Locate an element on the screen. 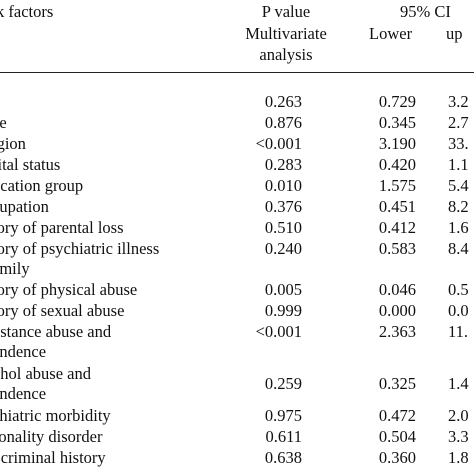  header-95-ci: 95% CI is located at coordinates (425, 11).